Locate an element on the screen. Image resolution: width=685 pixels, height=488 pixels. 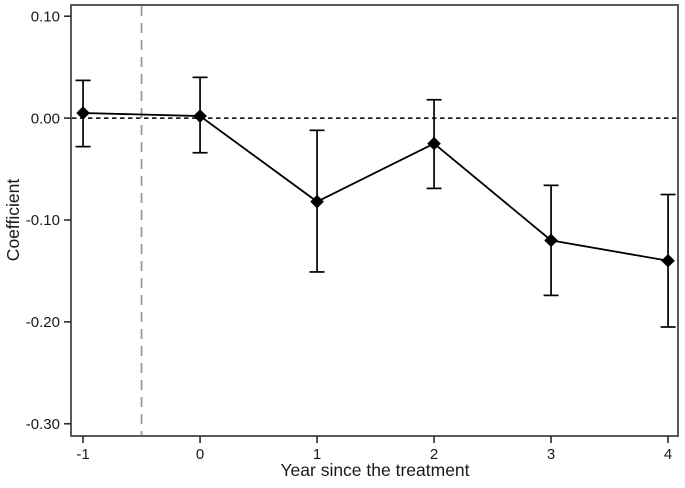
x-tick-label: 4 is located at coordinates (668, 454).